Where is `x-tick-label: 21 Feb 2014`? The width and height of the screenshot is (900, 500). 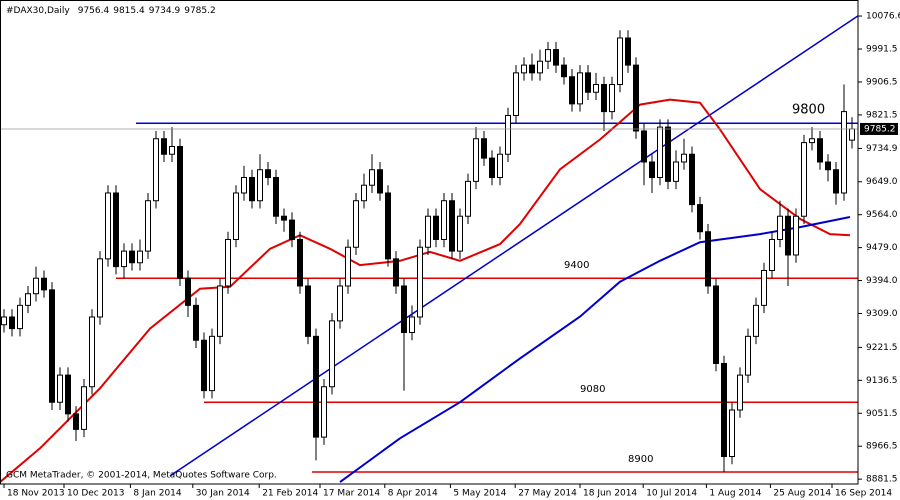 x-tick-label: 21 Feb 2014 is located at coordinates (290, 494).